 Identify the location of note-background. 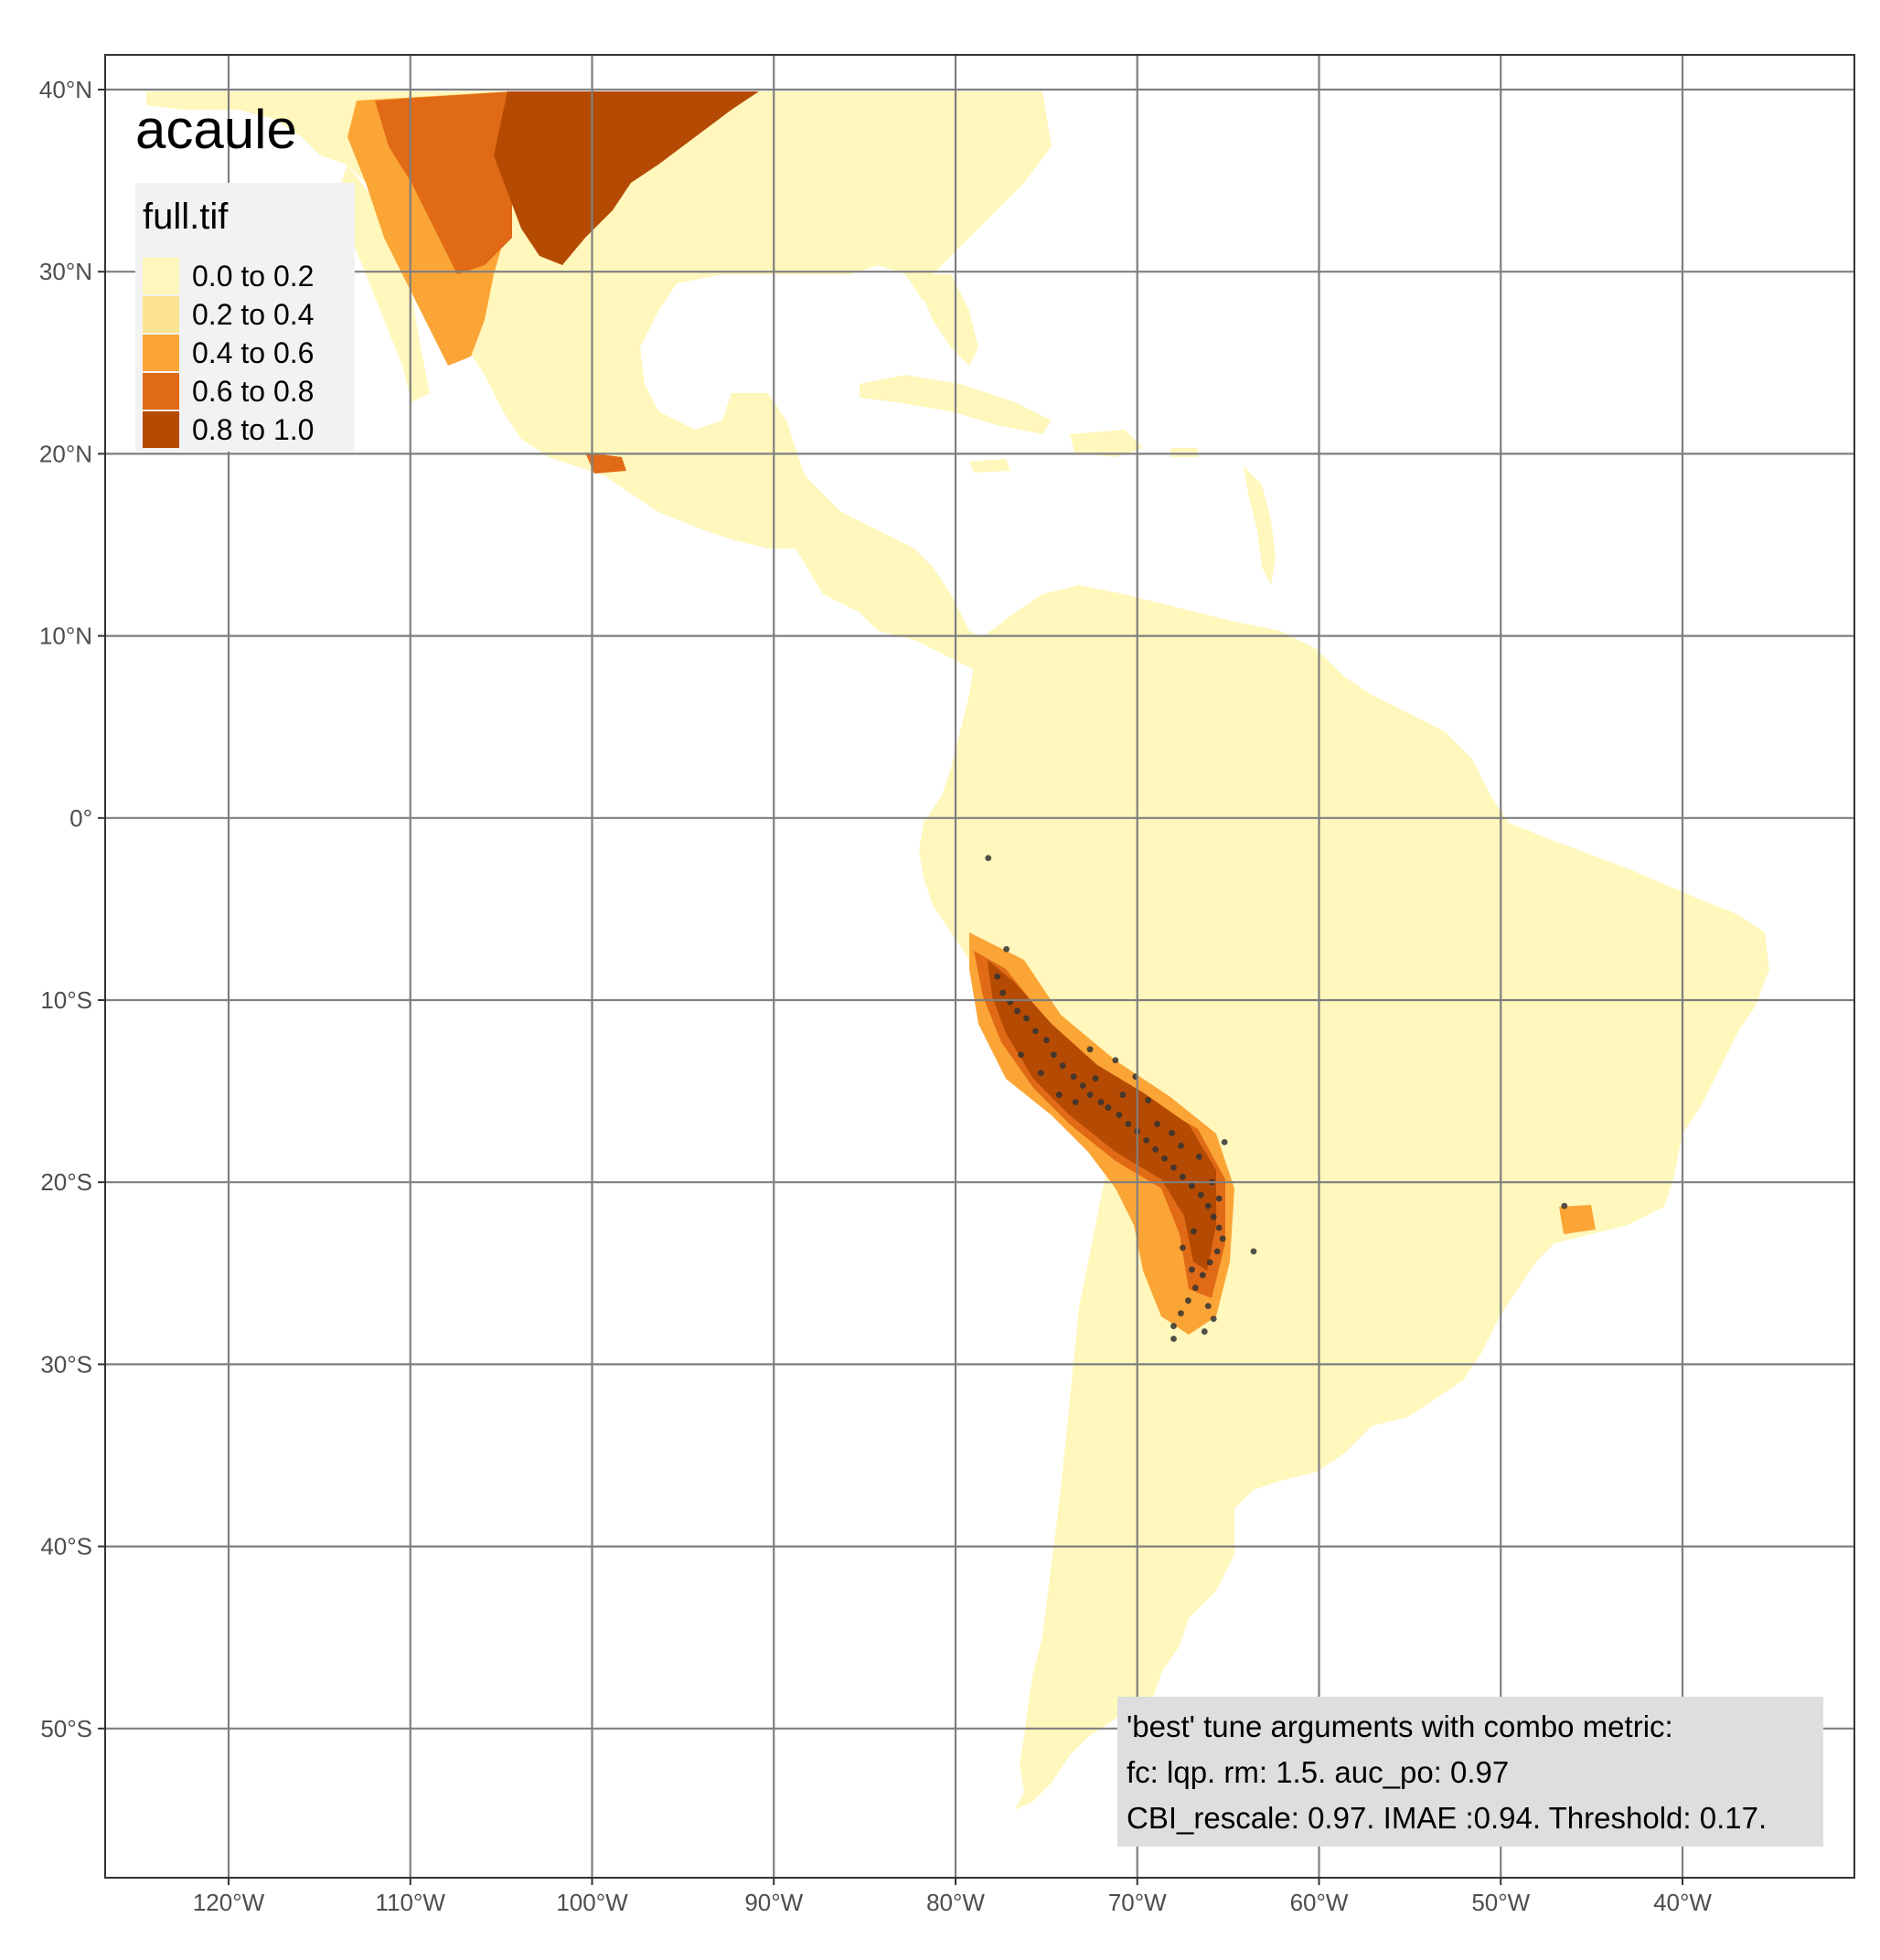
(1470, 1772).